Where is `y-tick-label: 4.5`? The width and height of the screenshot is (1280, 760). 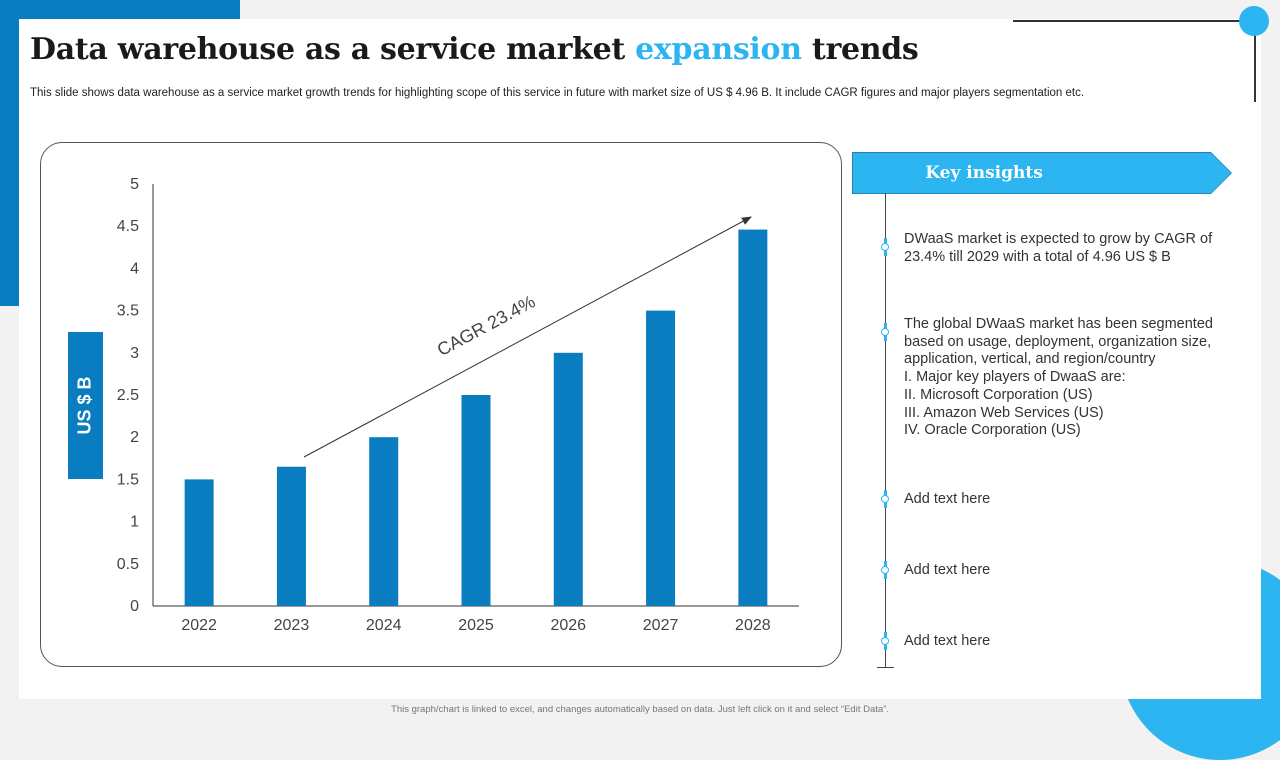 y-tick-label: 4.5 is located at coordinates (128, 226).